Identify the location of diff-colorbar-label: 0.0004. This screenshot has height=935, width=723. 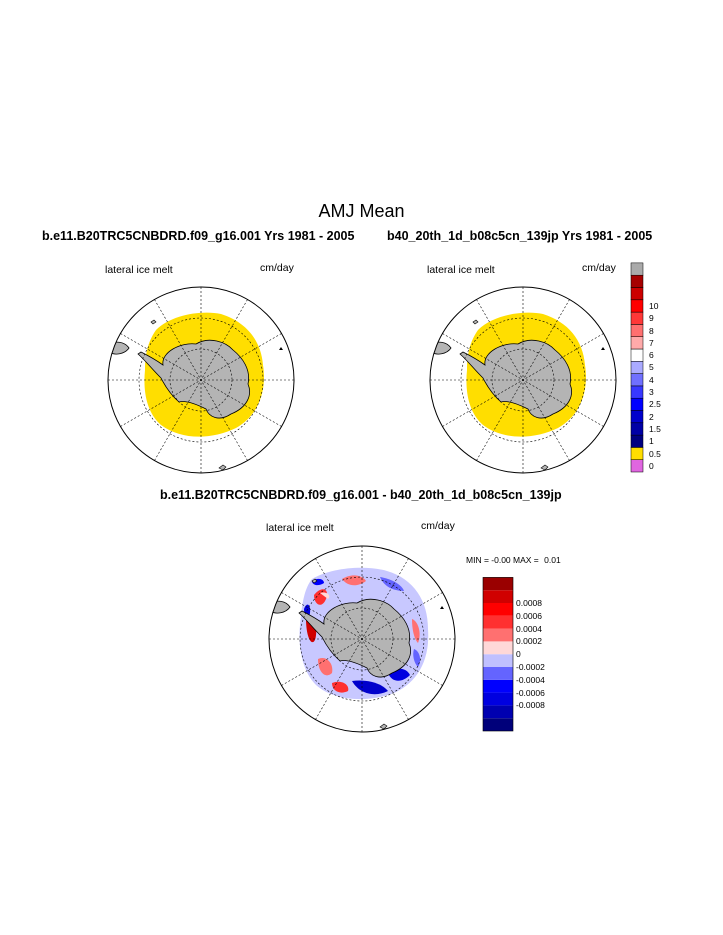
(529, 628).